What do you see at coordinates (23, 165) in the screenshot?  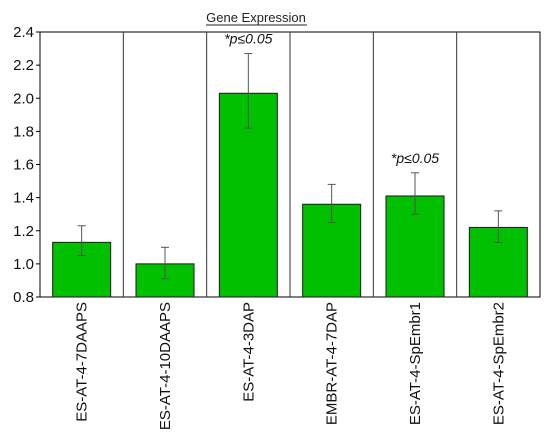 I see `y-tick-label: 1.6` at bounding box center [23, 165].